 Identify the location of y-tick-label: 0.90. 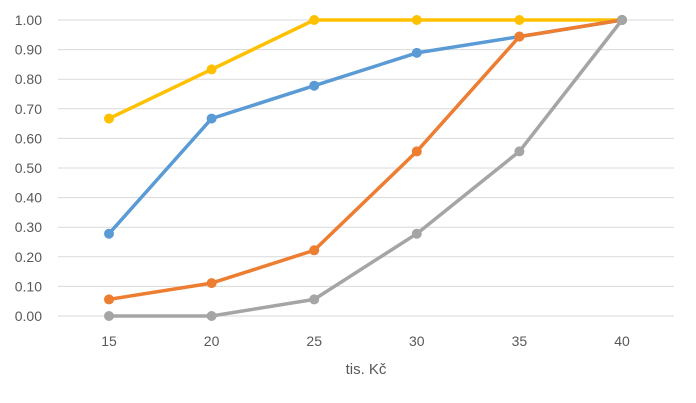
(28, 50).